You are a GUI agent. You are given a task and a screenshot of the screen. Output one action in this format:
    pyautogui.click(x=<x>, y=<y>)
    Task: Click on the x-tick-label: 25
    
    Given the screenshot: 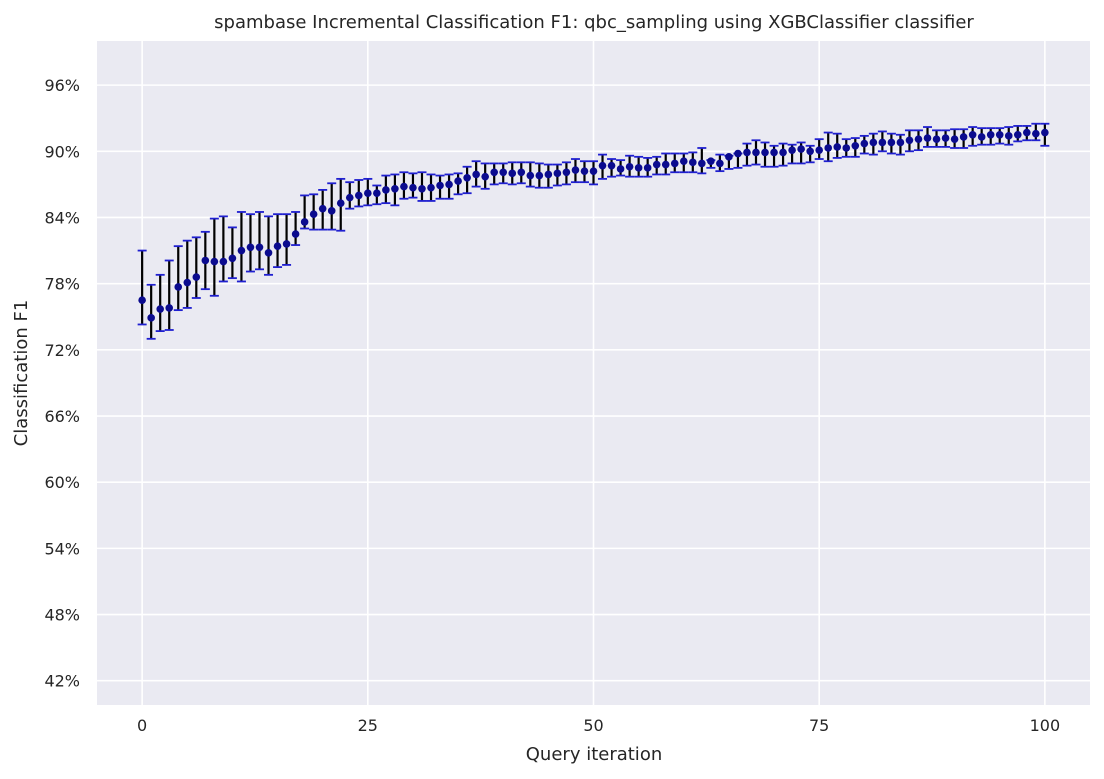 What is the action you would take?
    pyautogui.click(x=368, y=725)
    